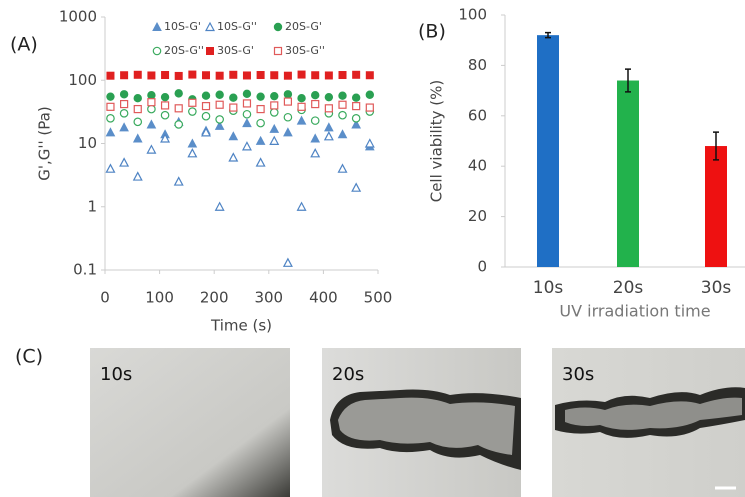  Describe the element at coordinates (477, 166) in the screenshot. I see `y-tick-label: 40` at that location.